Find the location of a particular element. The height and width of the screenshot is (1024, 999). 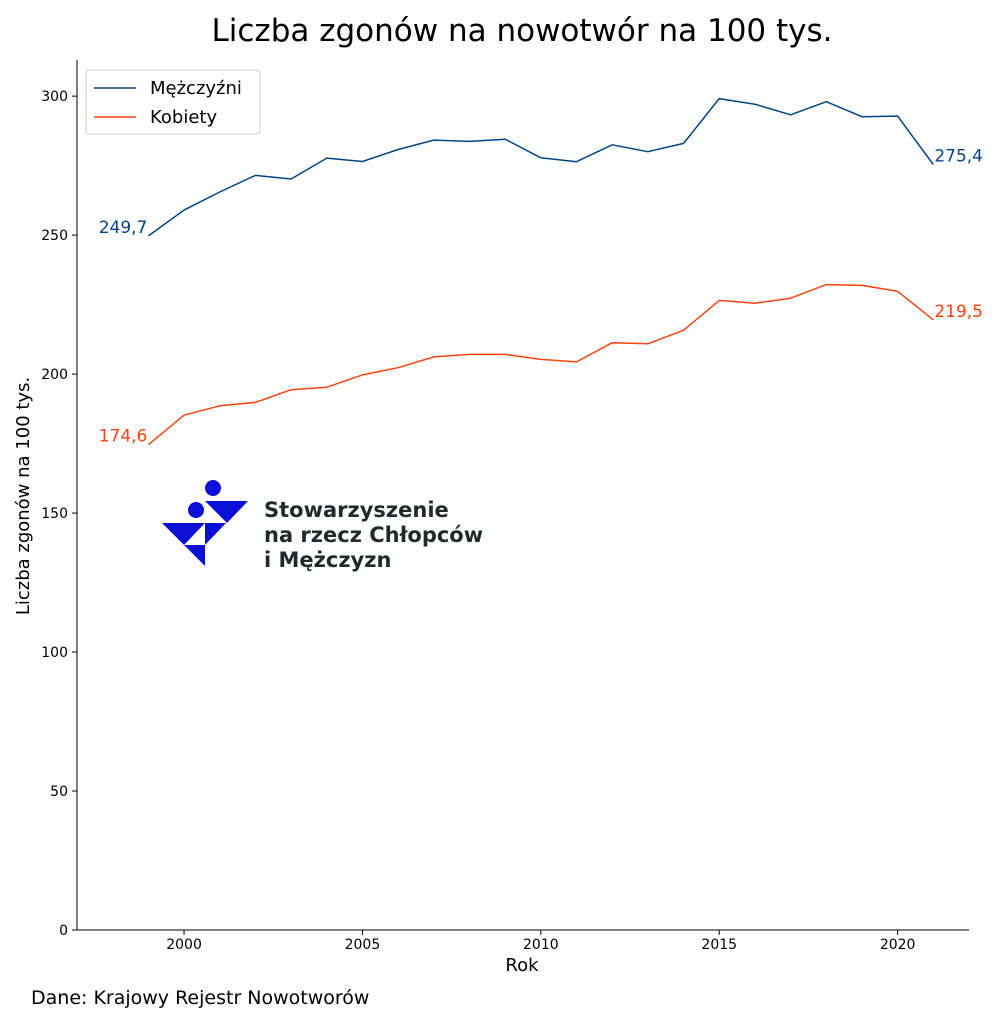

y-tick-label: 300 is located at coordinates (54, 97).